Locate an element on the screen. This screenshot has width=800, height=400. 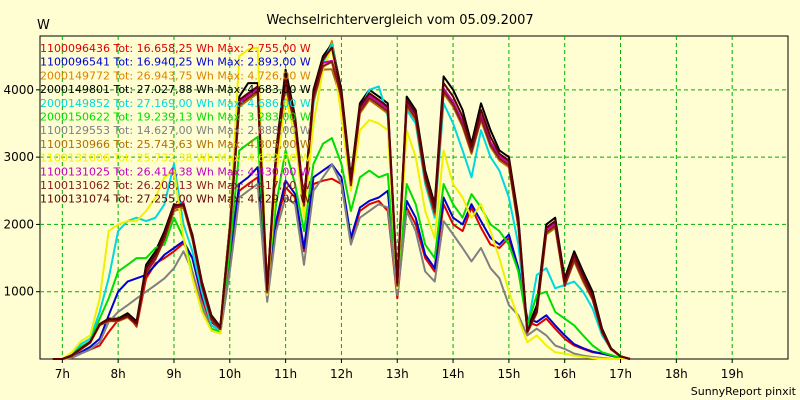
x-tick-label: 18h is located at coordinates (676, 374).